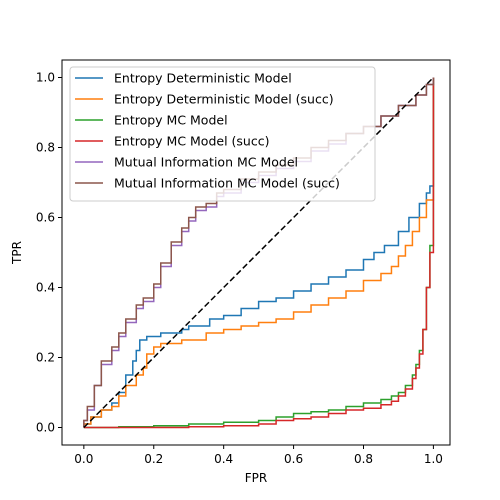 The image size is (500, 500). I want to click on x-tick-label: 0.4, so click(223, 459).